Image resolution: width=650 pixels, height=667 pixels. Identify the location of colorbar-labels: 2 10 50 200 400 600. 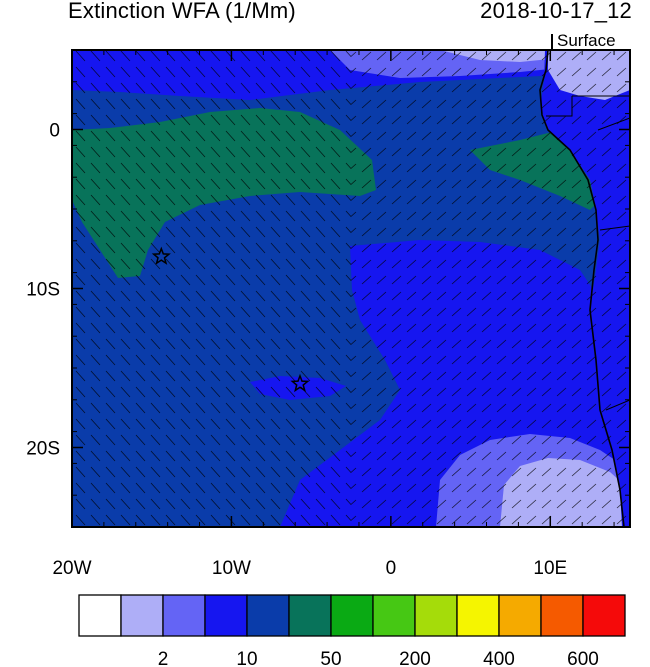
(378, 658).